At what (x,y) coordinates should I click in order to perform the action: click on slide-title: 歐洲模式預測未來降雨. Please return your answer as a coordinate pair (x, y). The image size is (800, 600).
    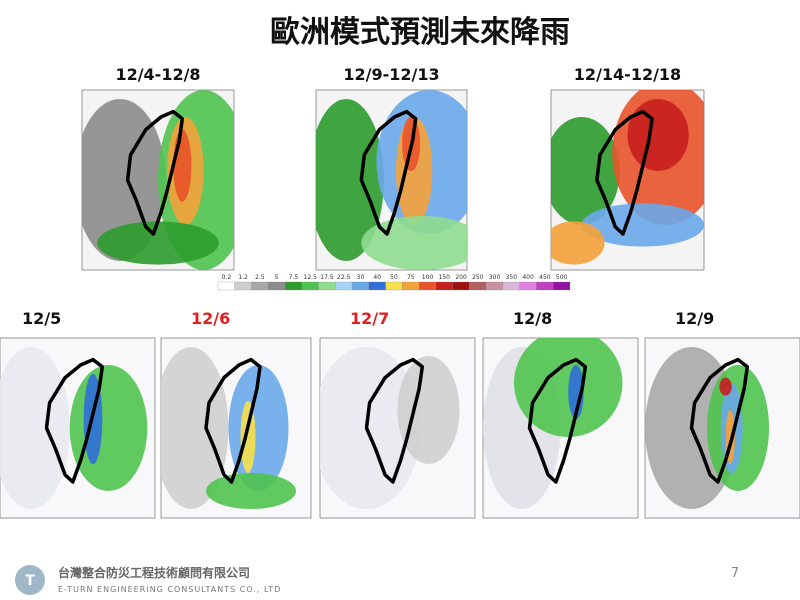
    Looking at the image, I should click on (420, 32).